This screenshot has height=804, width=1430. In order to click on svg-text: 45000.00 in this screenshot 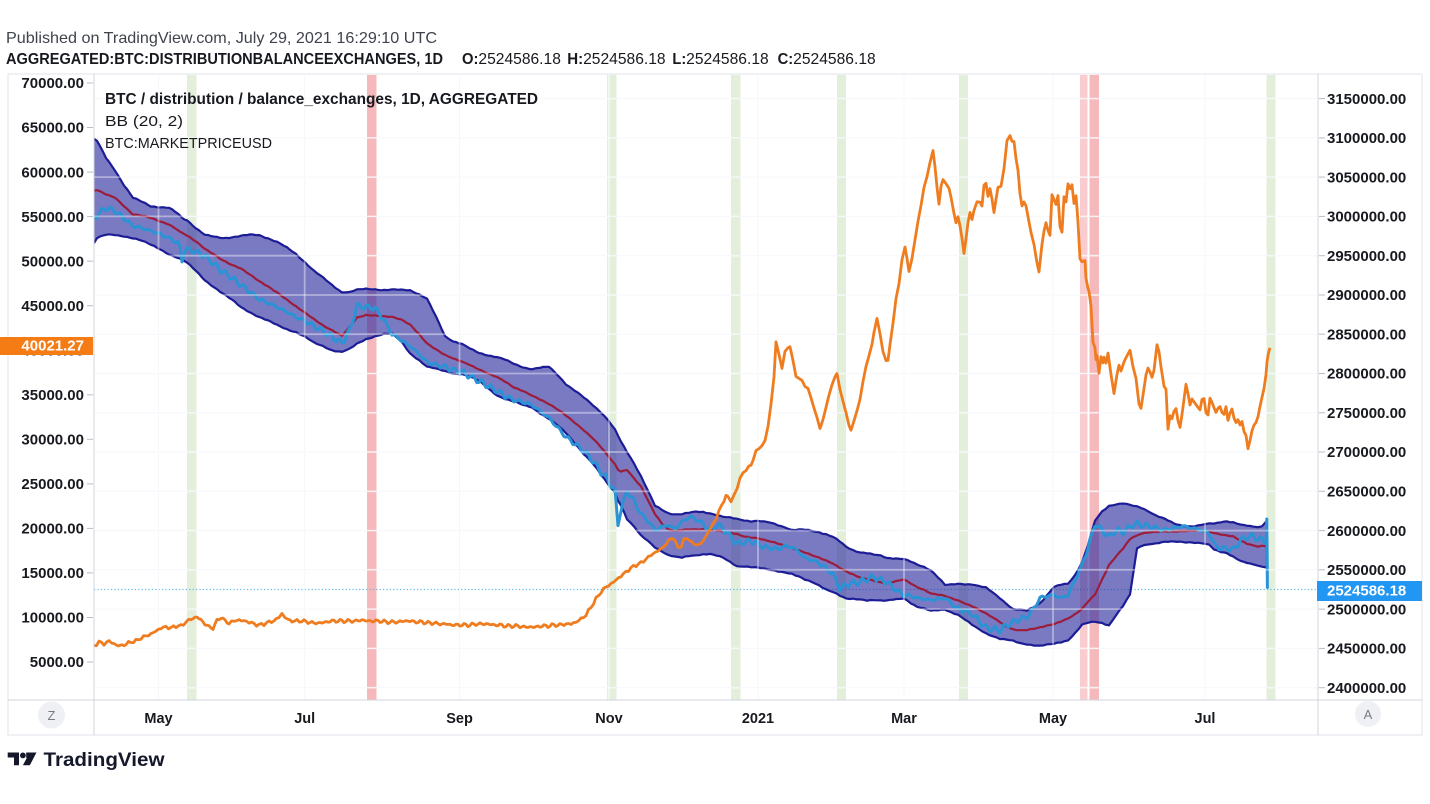, I will do `click(52, 306)`.